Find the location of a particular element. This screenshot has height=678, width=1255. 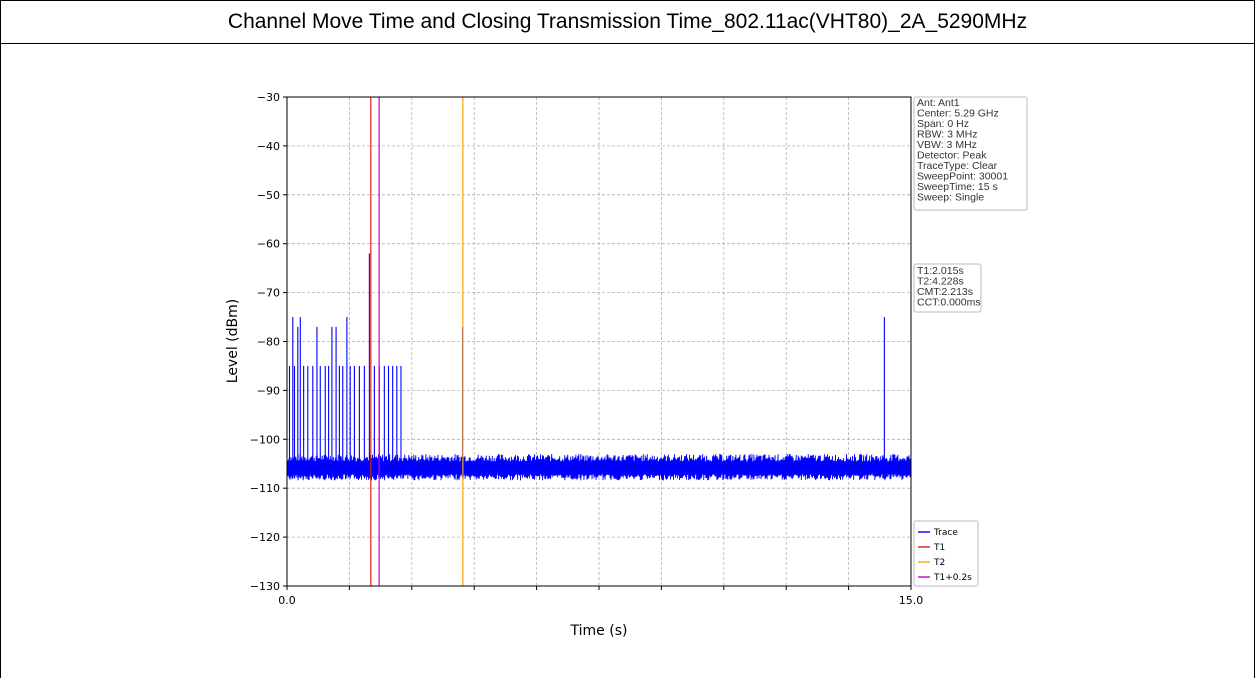

y-axis: −30 −40 −50 −60 −70 −80 −90 −100 −110 −120 −130 is located at coordinates (268, 342).